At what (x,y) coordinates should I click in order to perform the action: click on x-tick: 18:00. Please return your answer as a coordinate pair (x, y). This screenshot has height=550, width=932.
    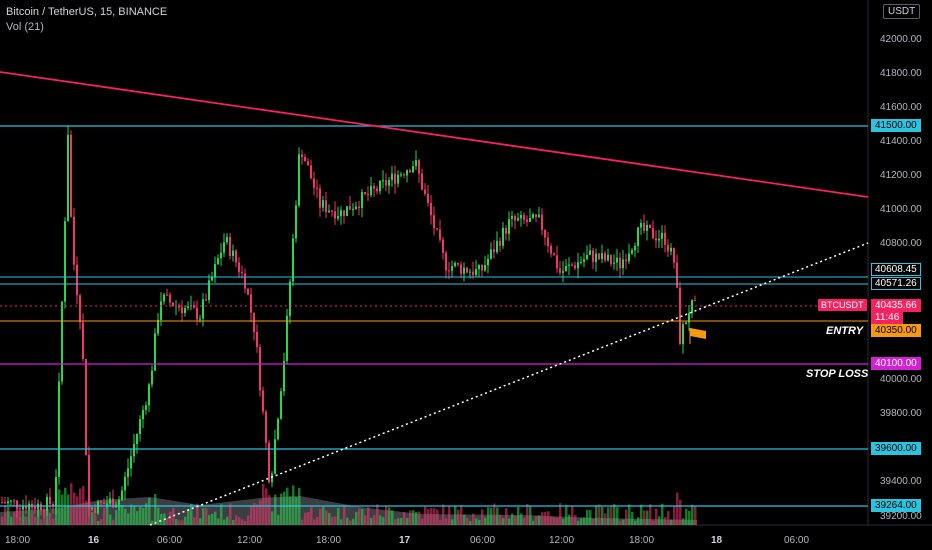
    Looking at the image, I should click on (642, 540).